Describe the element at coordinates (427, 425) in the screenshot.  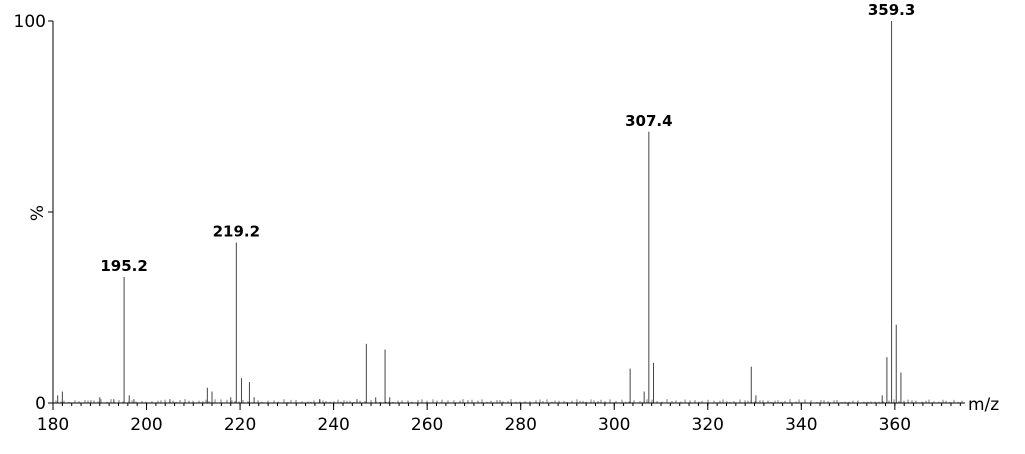
I see `x-tick-label: 260` at that location.